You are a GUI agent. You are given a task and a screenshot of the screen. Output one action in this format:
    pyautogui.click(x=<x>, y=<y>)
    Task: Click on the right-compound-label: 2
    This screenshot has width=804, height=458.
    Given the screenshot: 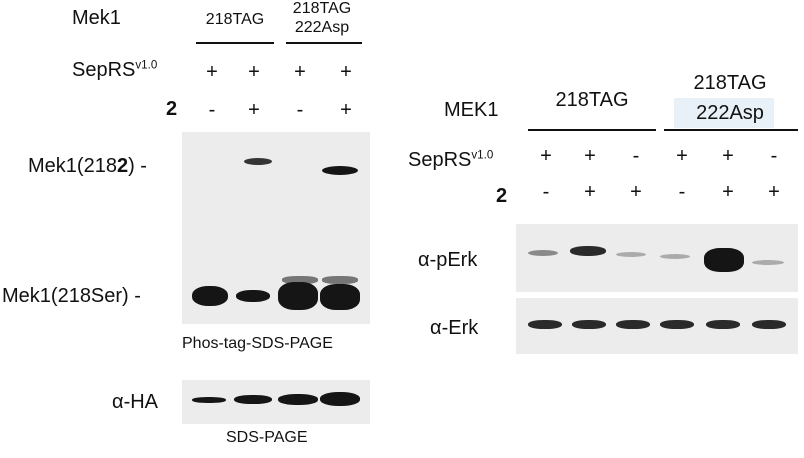 What is the action you would take?
    pyautogui.click(x=502, y=196)
    